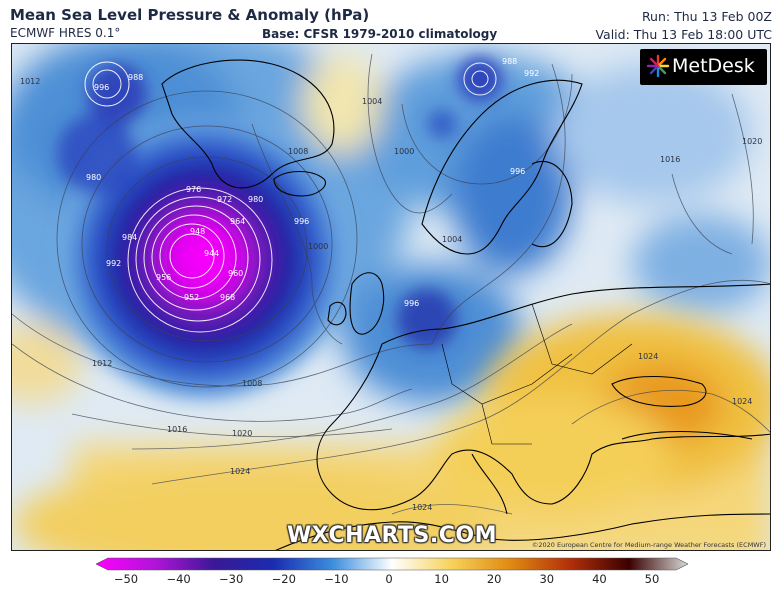 This screenshot has width=784, height=600. What do you see at coordinates (389, 579) in the screenshot?
I see `colorbar-tick-label: 0` at bounding box center [389, 579].